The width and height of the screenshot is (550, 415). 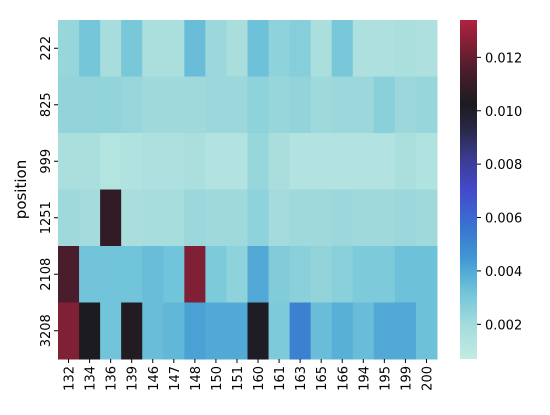 I want to click on x-tick-label: 200, so click(x=427, y=378).